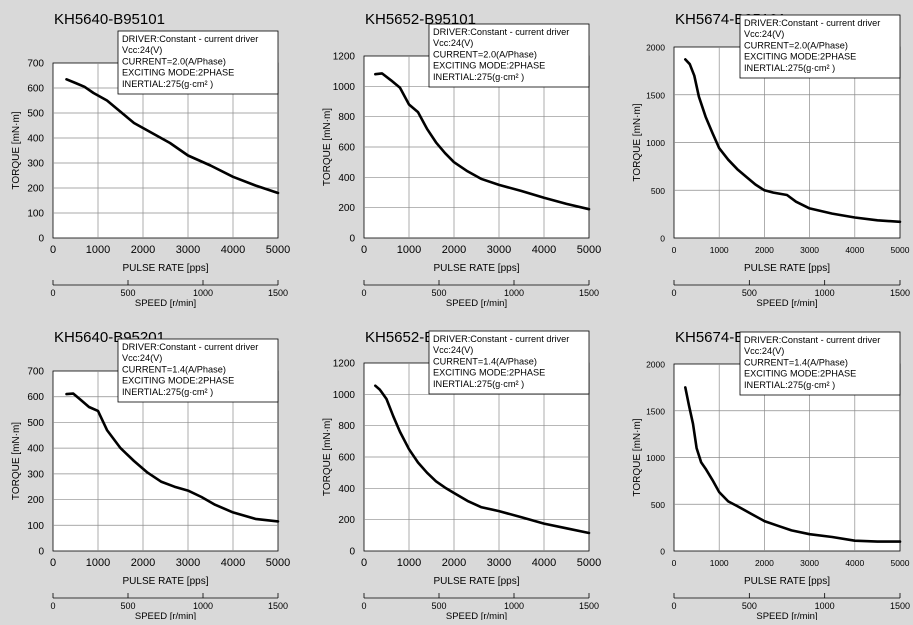 The image size is (913, 625). Describe the element at coordinates (655, 365) in the screenshot. I see `y-tick-label: 2000` at that location.